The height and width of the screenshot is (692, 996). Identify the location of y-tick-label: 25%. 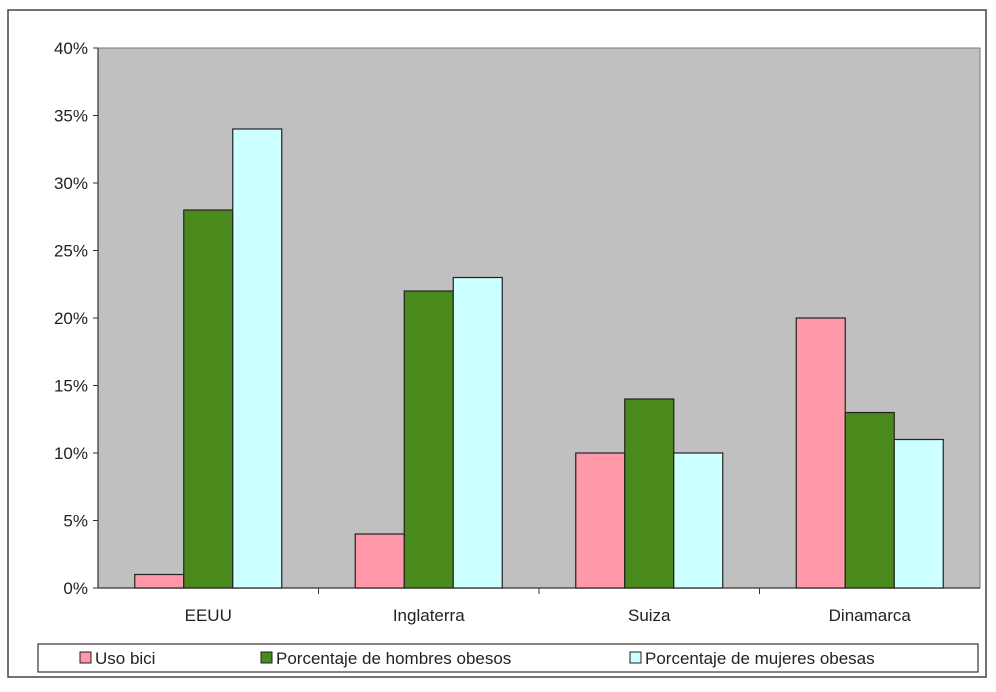
(71, 251).